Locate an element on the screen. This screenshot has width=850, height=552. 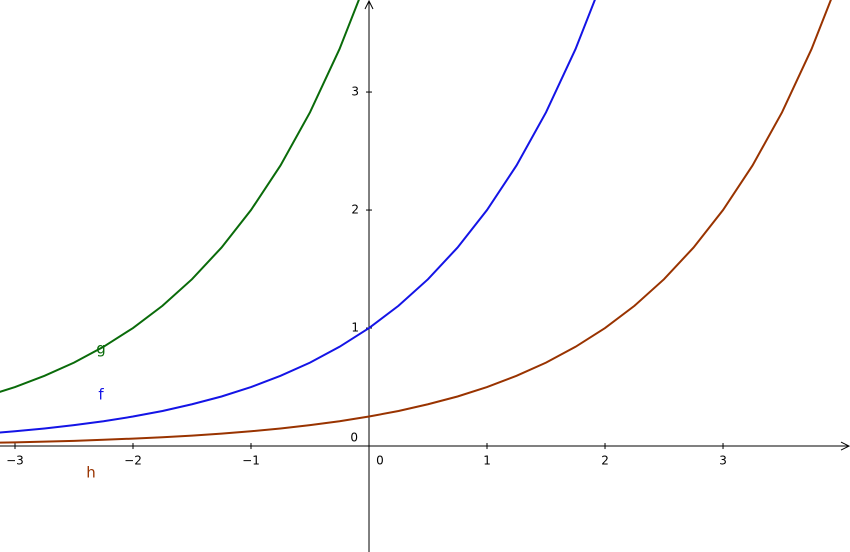
x-tick-label: 3 is located at coordinates (723, 461).